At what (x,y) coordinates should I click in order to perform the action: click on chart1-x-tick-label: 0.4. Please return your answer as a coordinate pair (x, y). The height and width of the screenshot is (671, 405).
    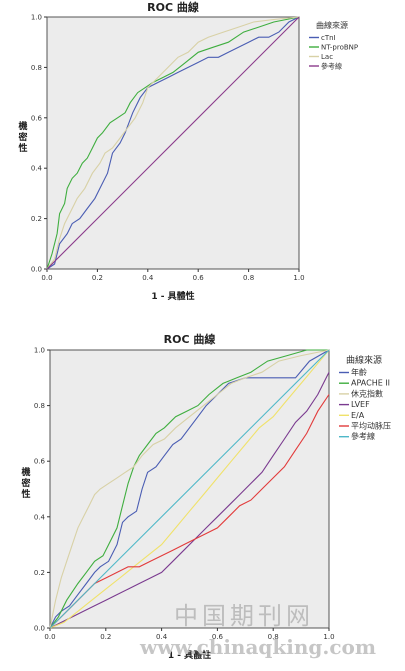
    Looking at the image, I should click on (148, 278).